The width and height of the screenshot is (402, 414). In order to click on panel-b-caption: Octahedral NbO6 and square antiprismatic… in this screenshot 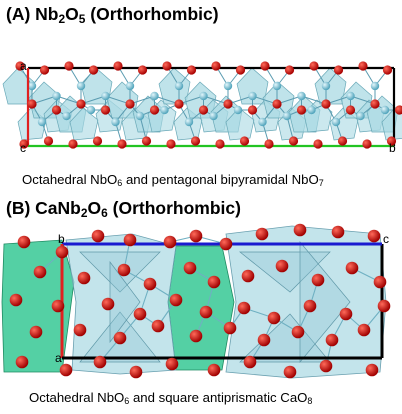, I will do `click(171, 398)`.